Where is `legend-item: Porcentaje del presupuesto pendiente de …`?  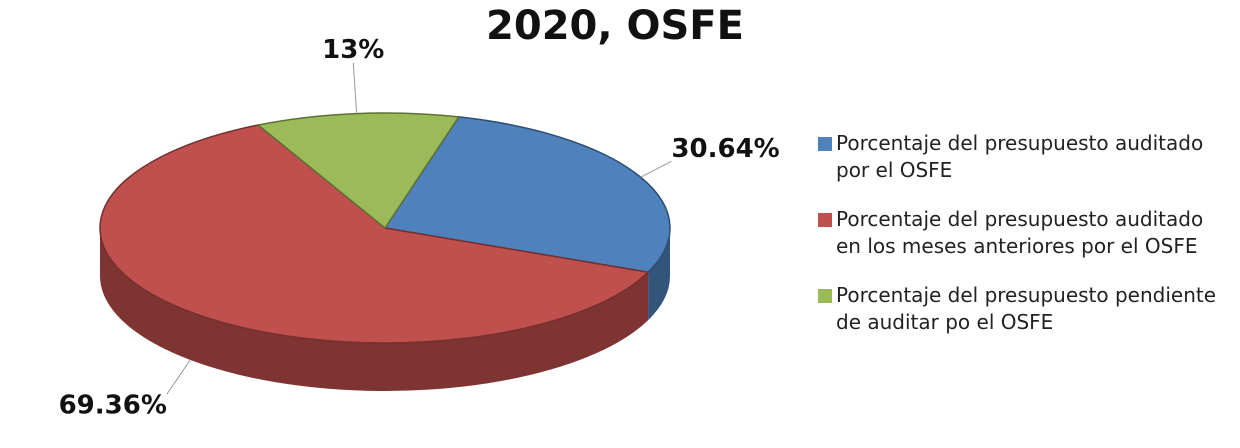 legend-item: Porcentaje del presupuesto pendiente de … is located at coordinates (1023, 309).